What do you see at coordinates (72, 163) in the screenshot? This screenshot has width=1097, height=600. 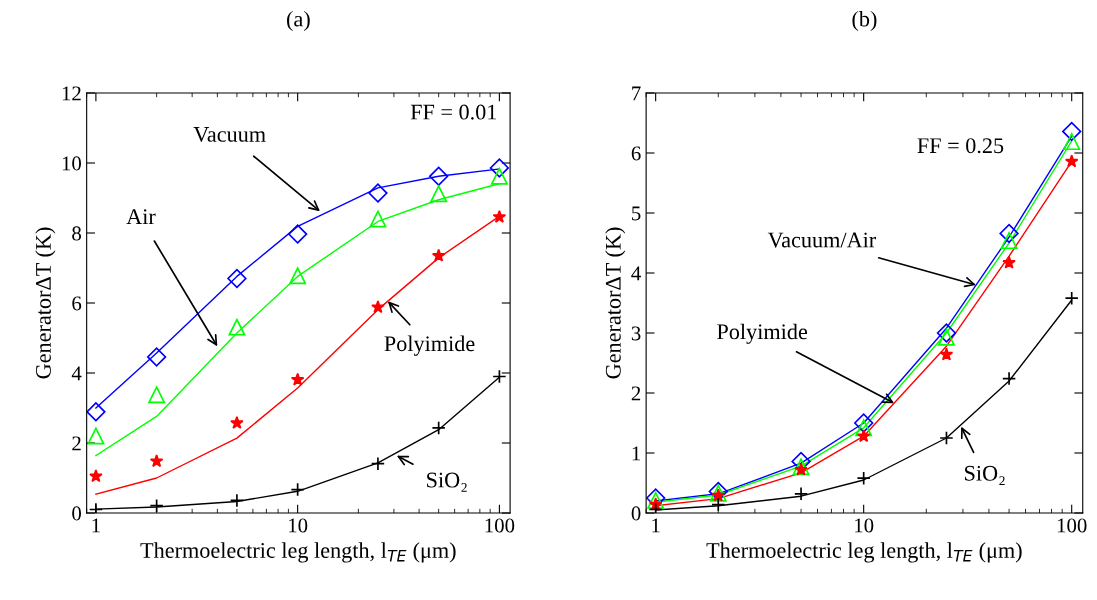 I see `y-tick-label: 10` at bounding box center [72, 163].